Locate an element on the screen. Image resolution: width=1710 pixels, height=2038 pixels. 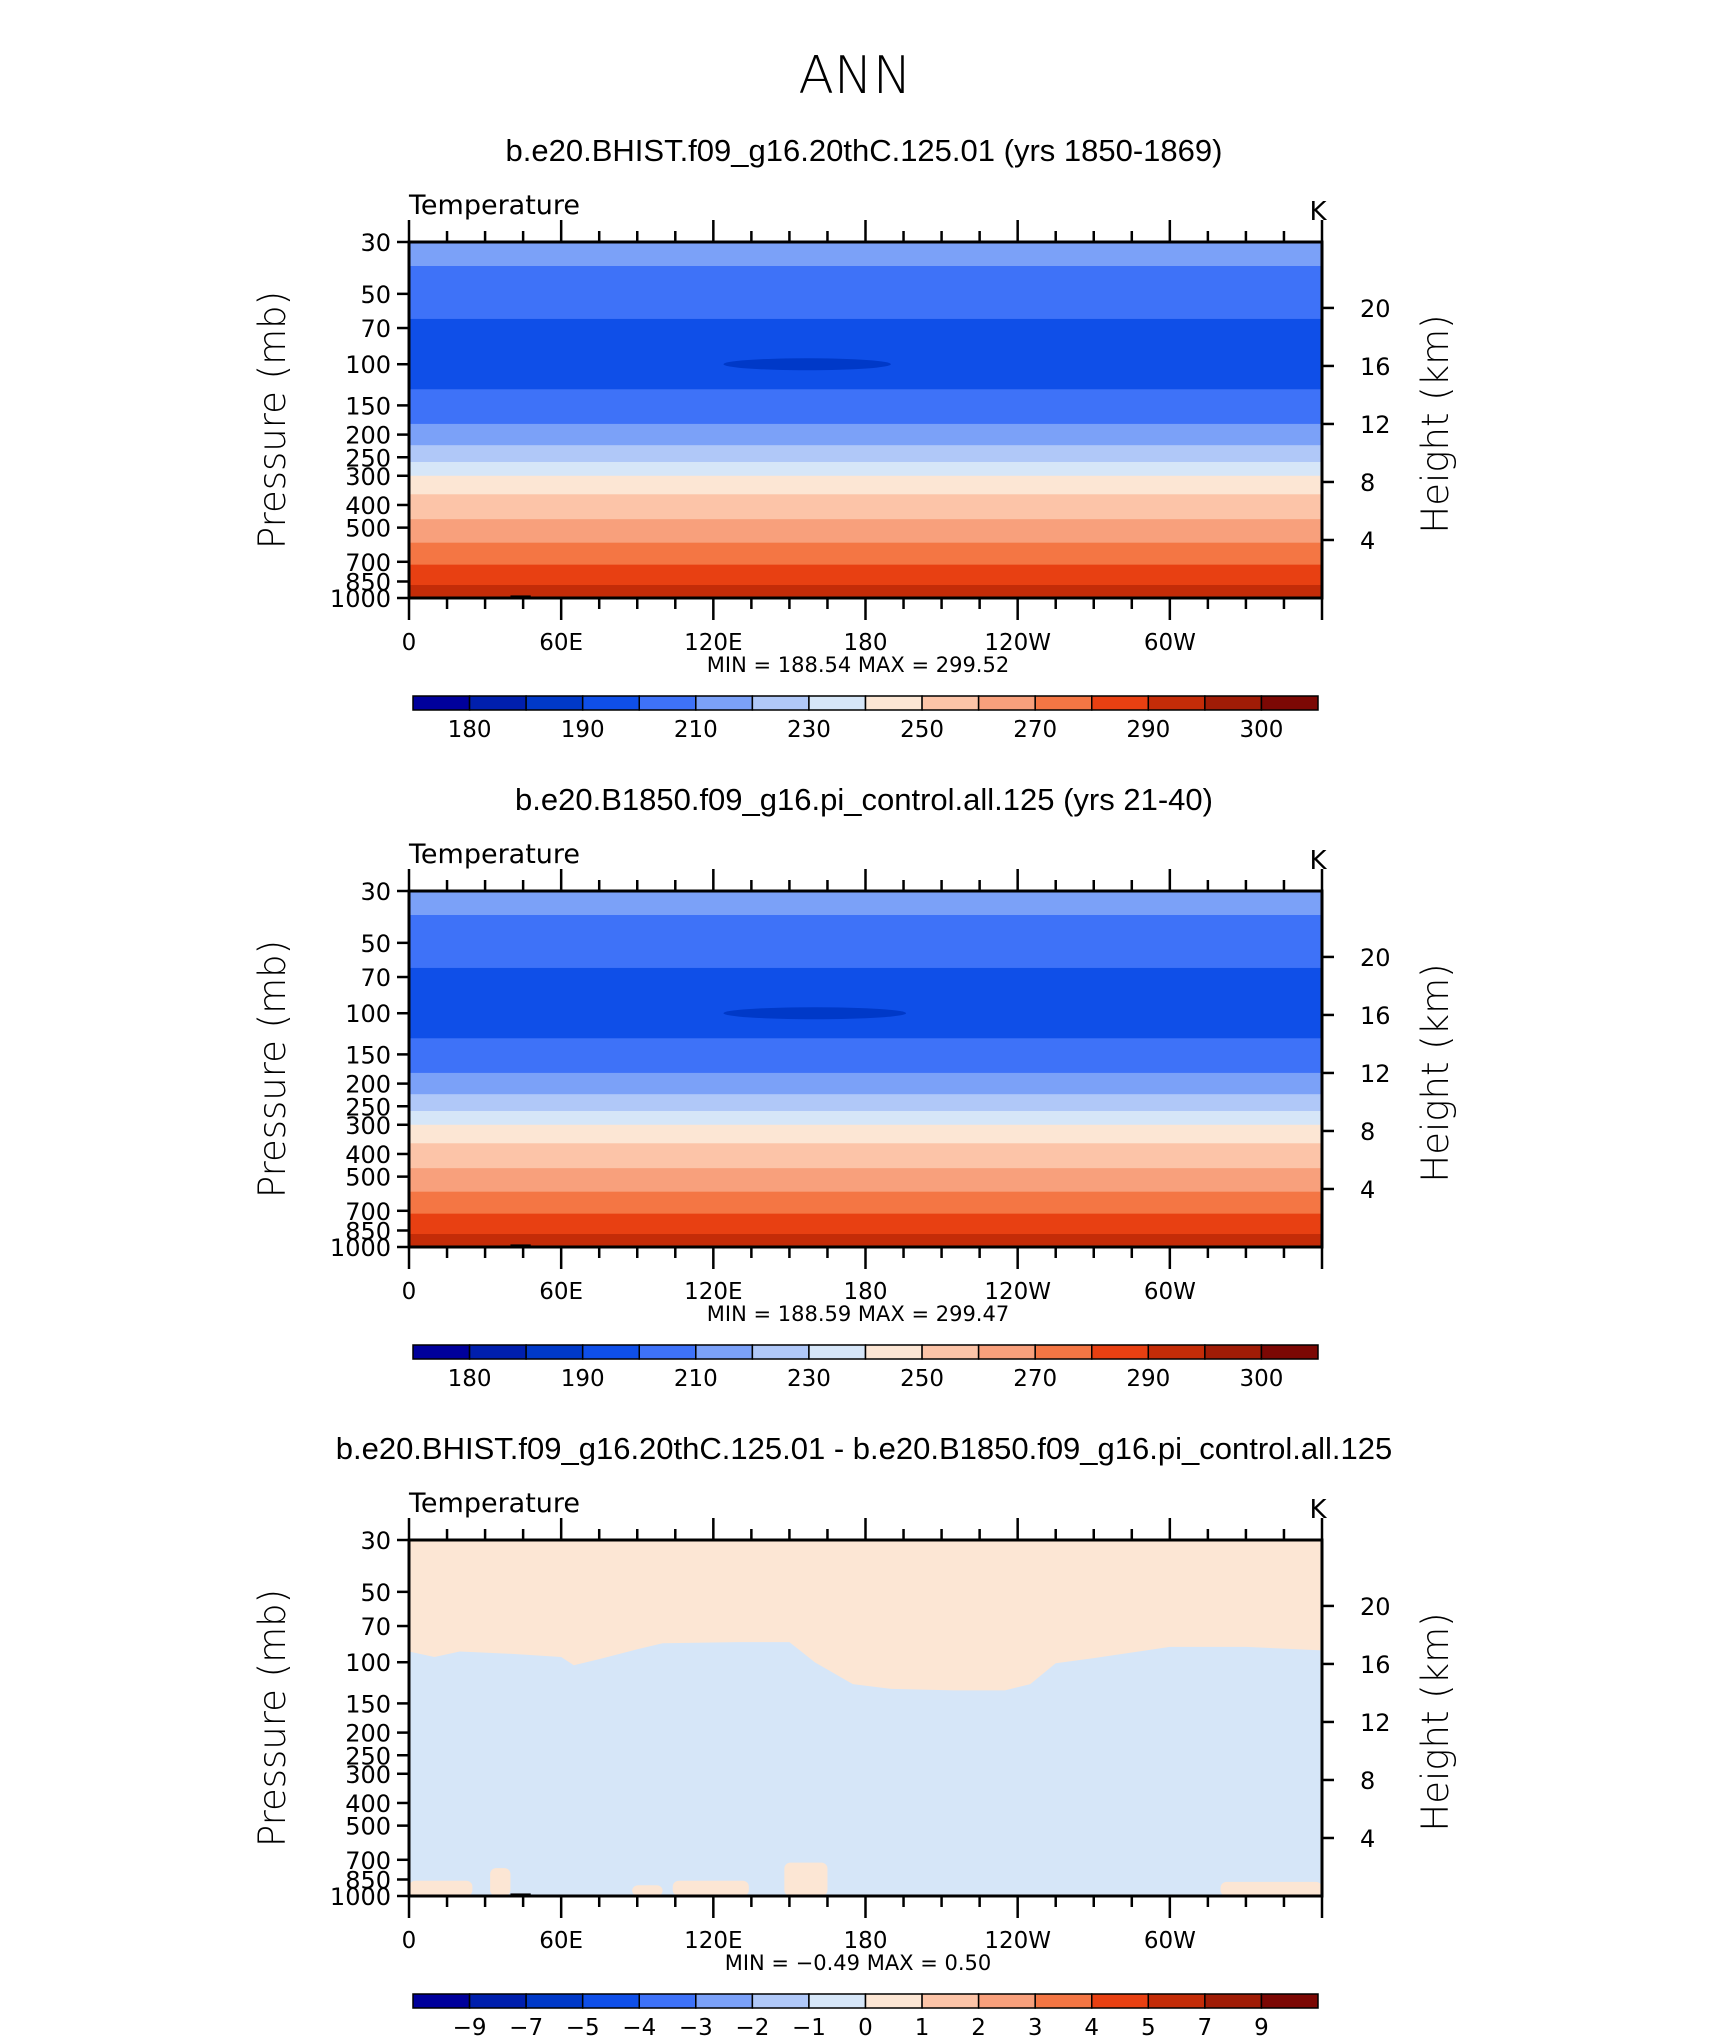
colorbar-label: 0 is located at coordinates (865, 2026).